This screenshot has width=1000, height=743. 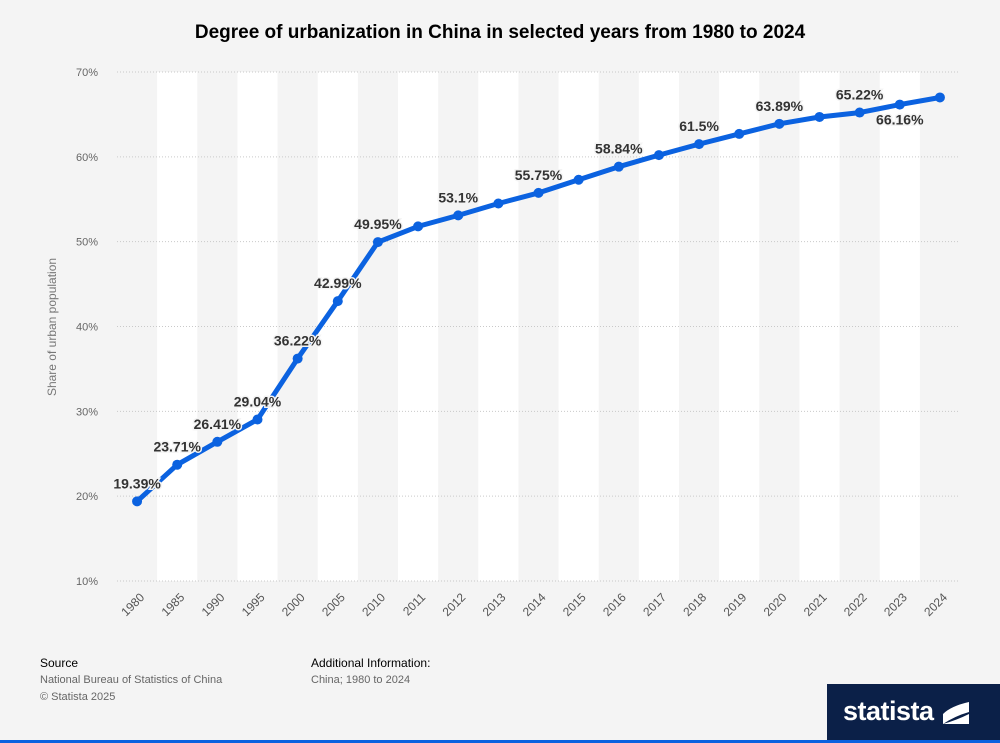 What do you see at coordinates (218, 424) in the screenshot?
I see `data-label: 26.41%` at bounding box center [218, 424].